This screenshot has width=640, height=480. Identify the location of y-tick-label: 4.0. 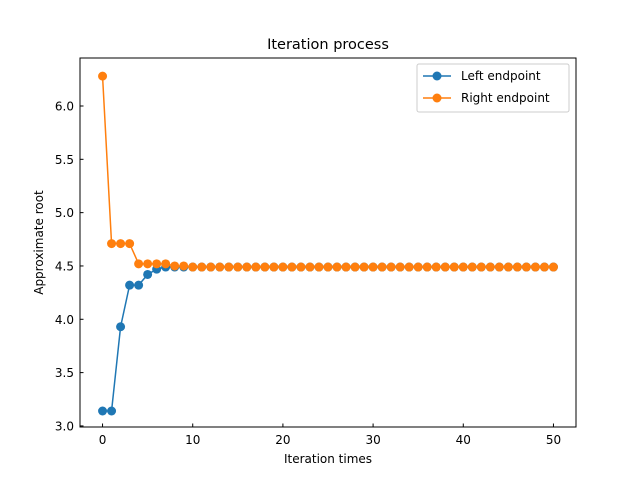
(64, 320).